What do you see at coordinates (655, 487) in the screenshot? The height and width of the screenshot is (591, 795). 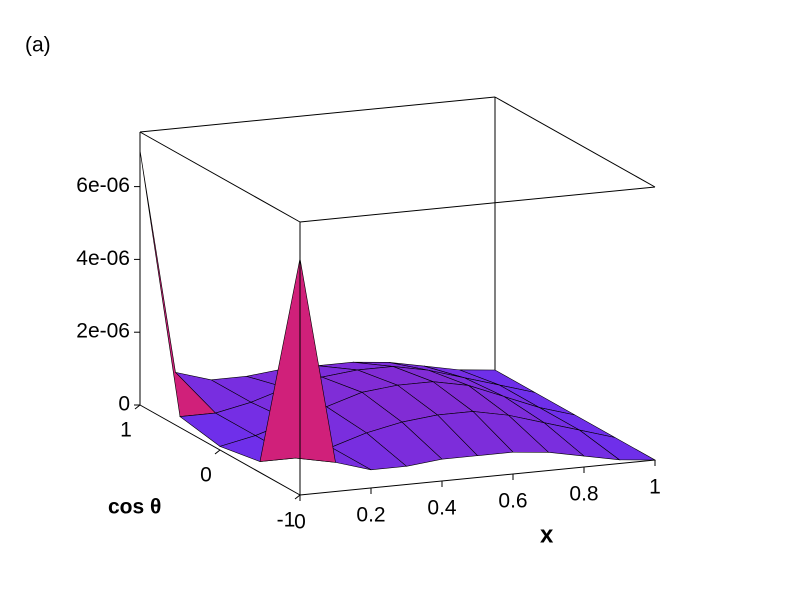 I see `x-tick-label: 1` at bounding box center [655, 487].